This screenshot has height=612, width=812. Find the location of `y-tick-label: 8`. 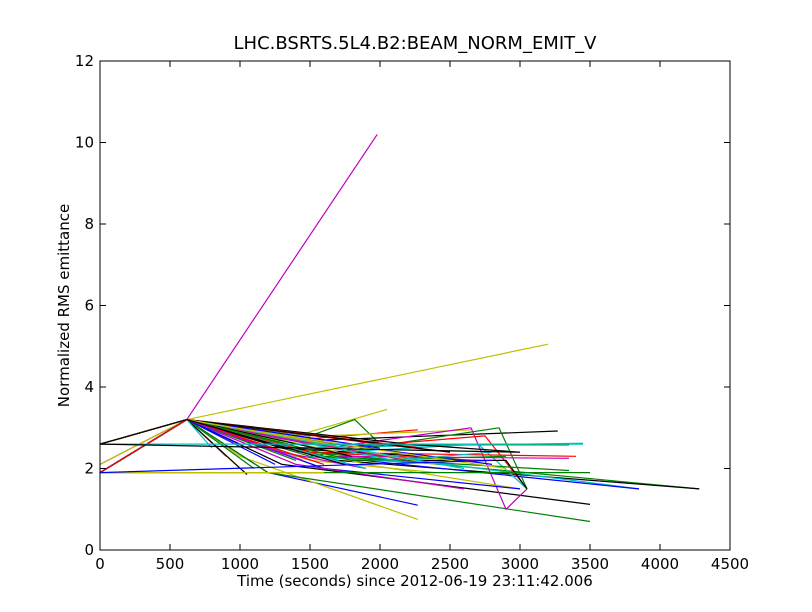

y-tick-label: 8 is located at coordinates (89, 224).